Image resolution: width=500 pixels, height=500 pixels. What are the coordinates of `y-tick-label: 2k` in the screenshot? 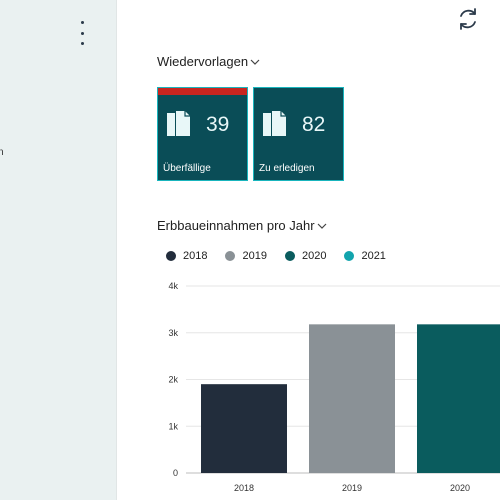 It's located at (173, 380).